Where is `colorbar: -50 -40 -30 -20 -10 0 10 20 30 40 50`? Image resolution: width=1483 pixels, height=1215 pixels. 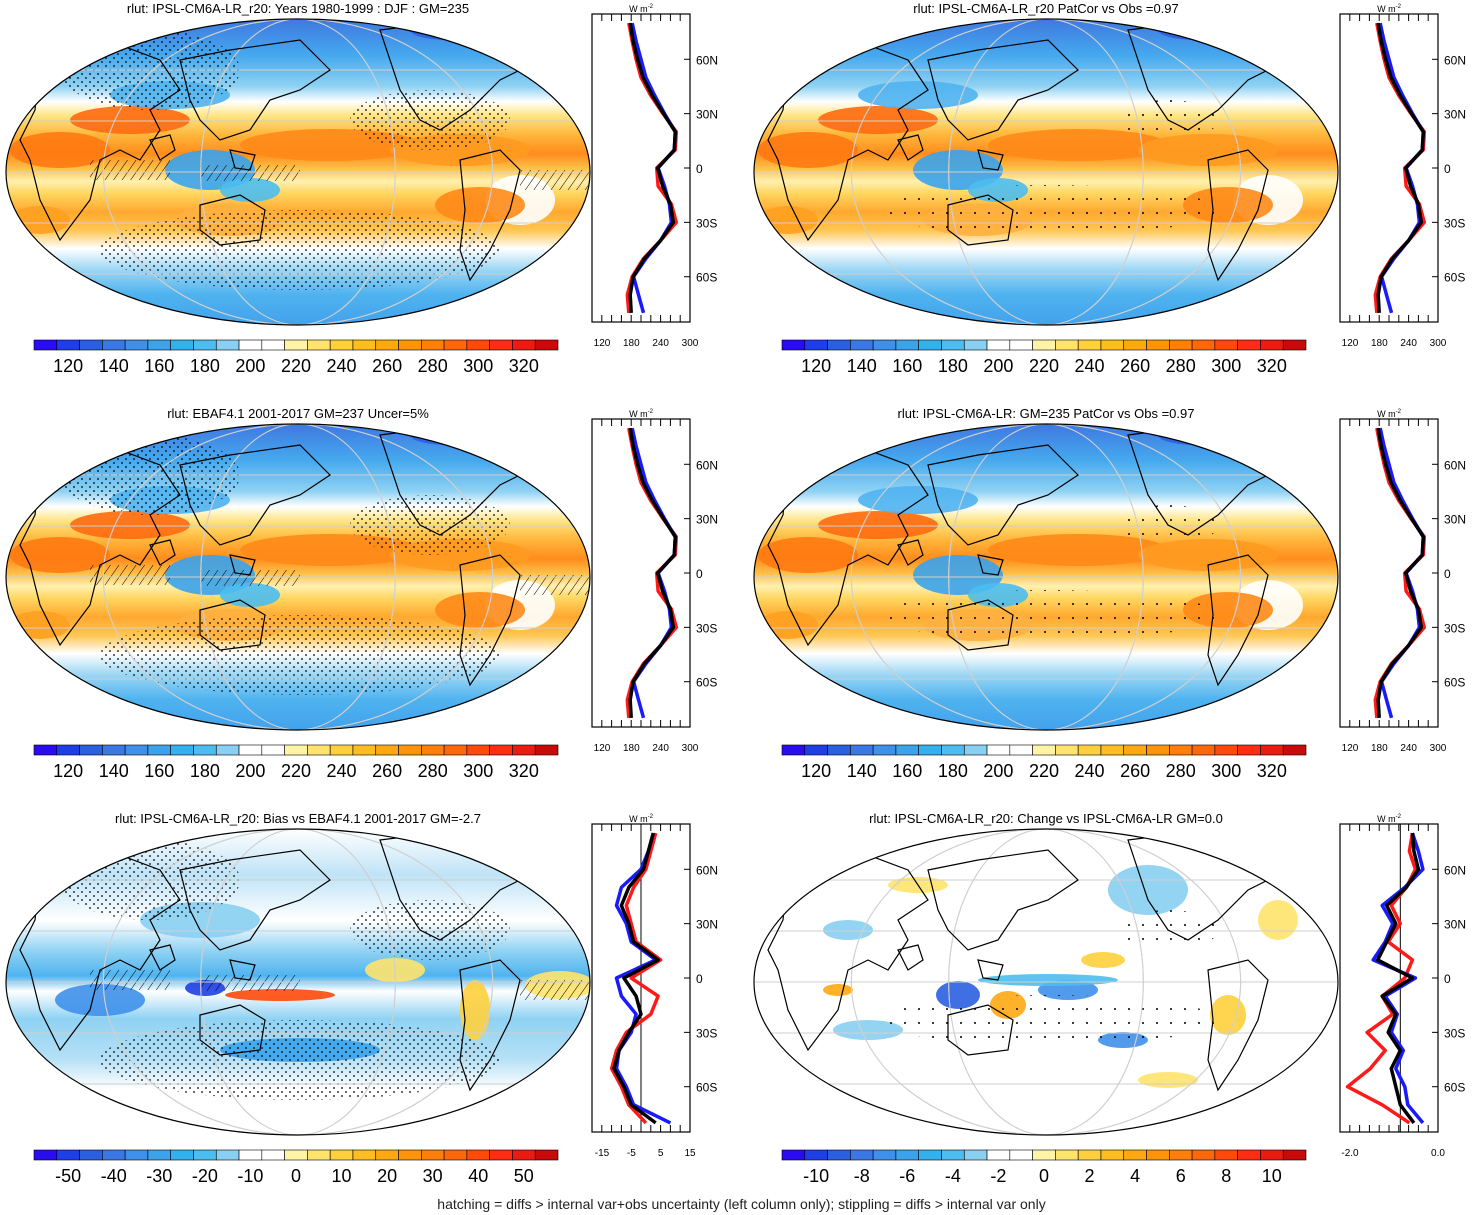
colorbar: -50 -40 -30 -20 -10 0 10 20 30 40 50 is located at coordinates (296, 1167).